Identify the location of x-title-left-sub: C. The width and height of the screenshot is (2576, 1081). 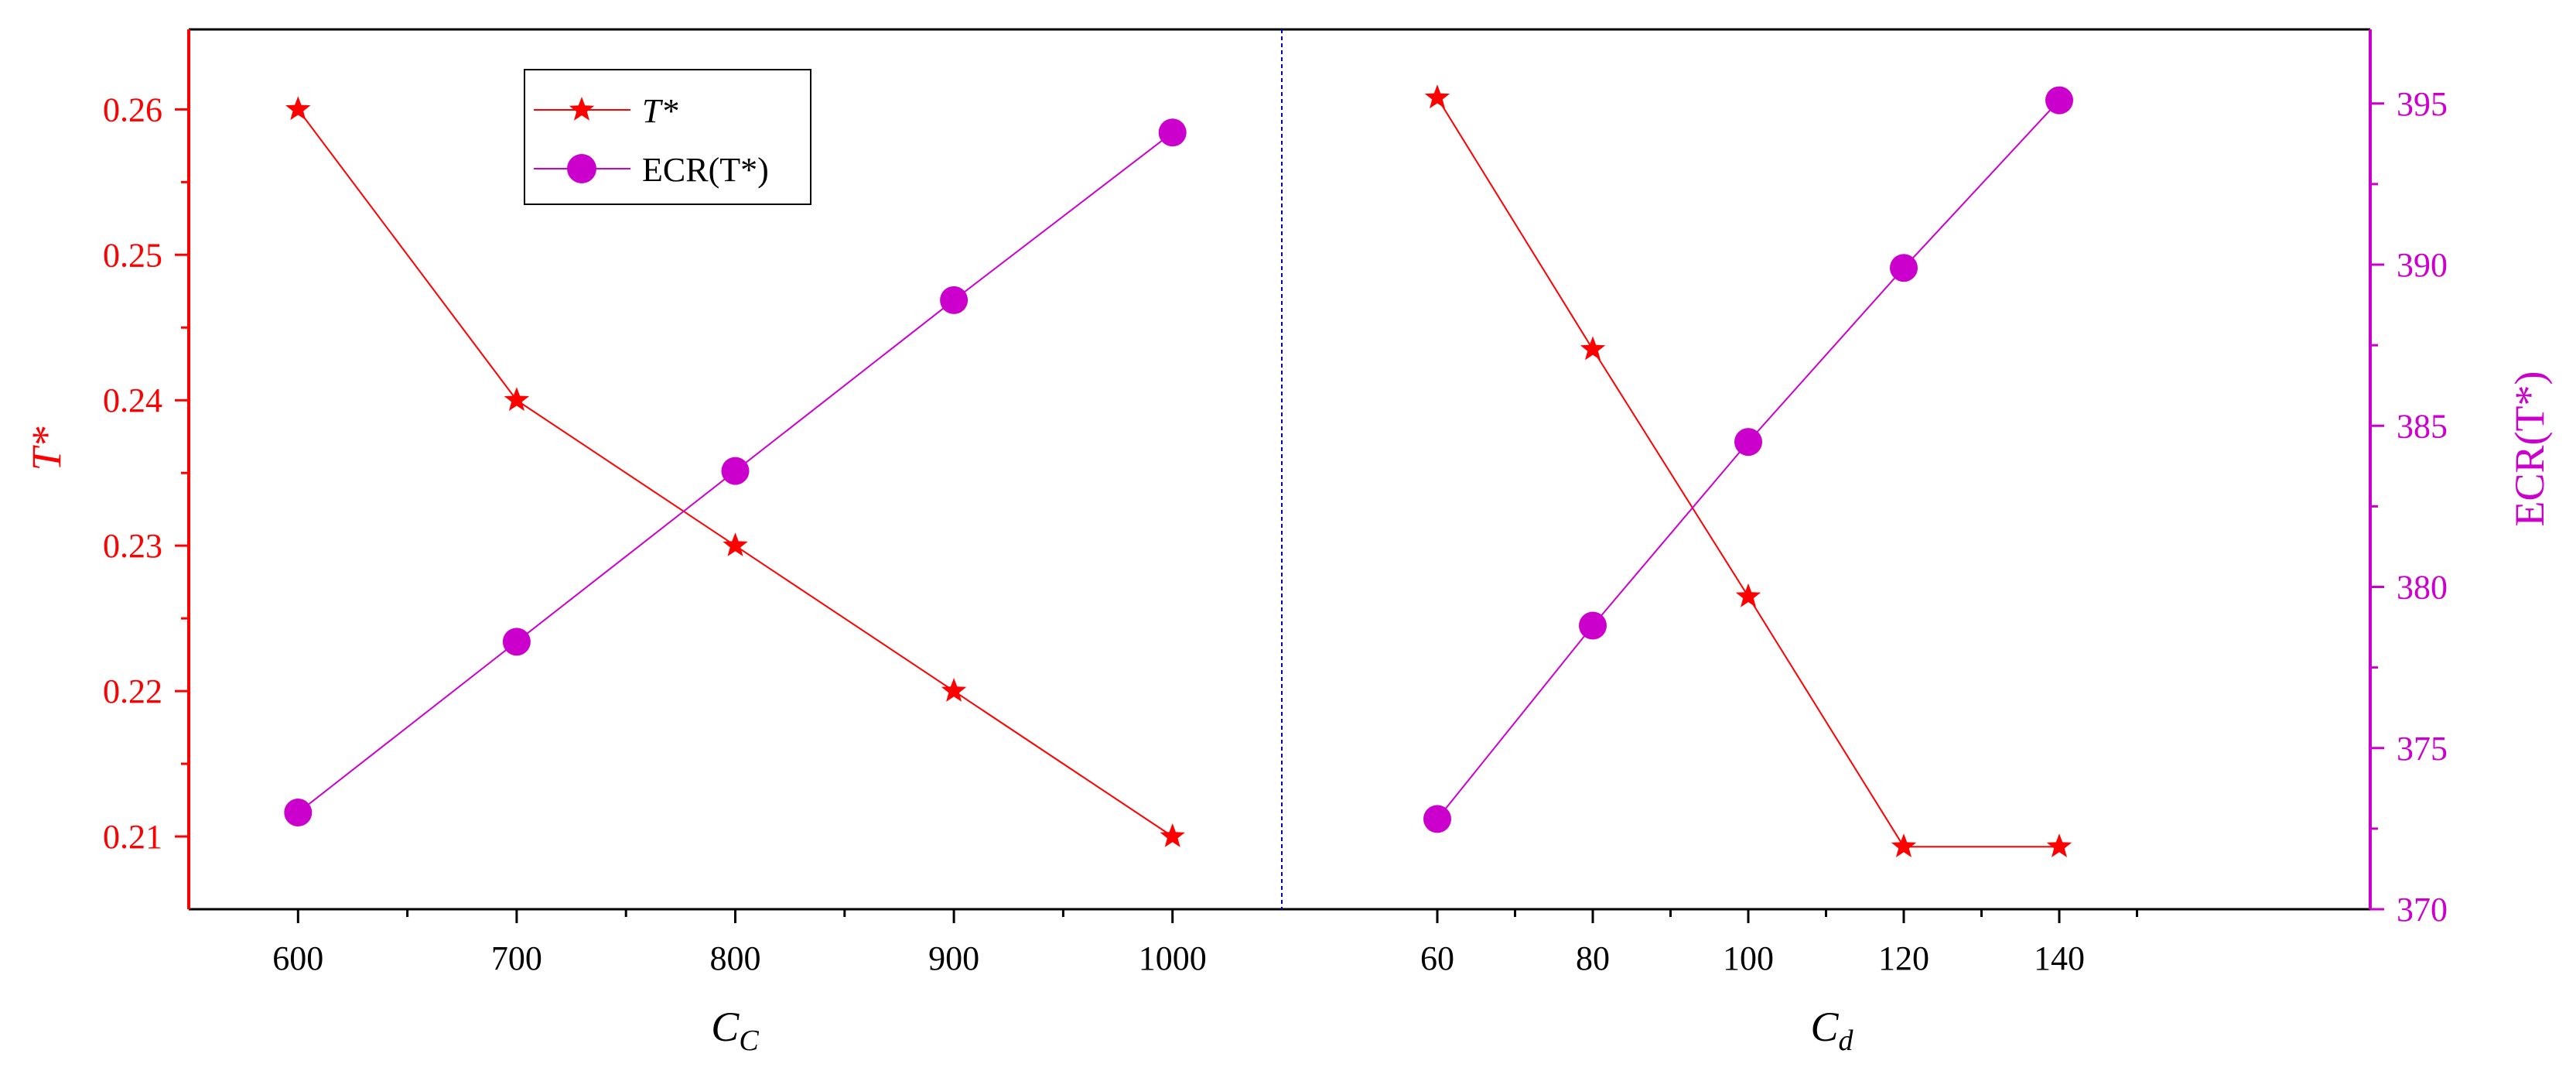
(749, 1041).